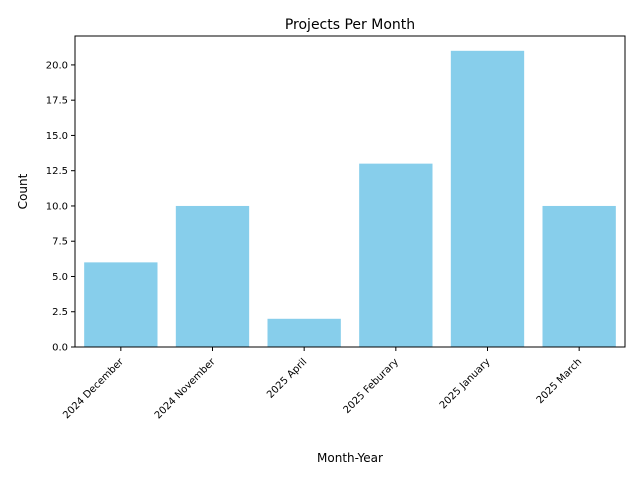 The height and width of the screenshot is (484, 640). I want to click on y-tick-label: 15.0, so click(57, 136).